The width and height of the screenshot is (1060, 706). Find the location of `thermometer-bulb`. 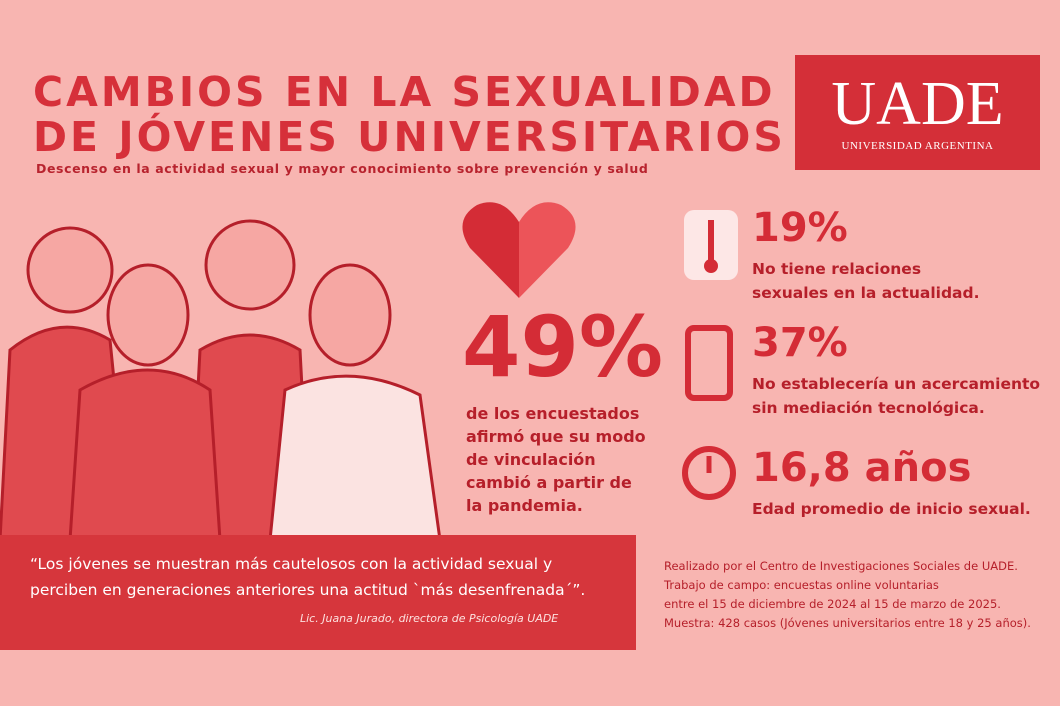

thermometer-bulb is located at coordinates (711, 266).